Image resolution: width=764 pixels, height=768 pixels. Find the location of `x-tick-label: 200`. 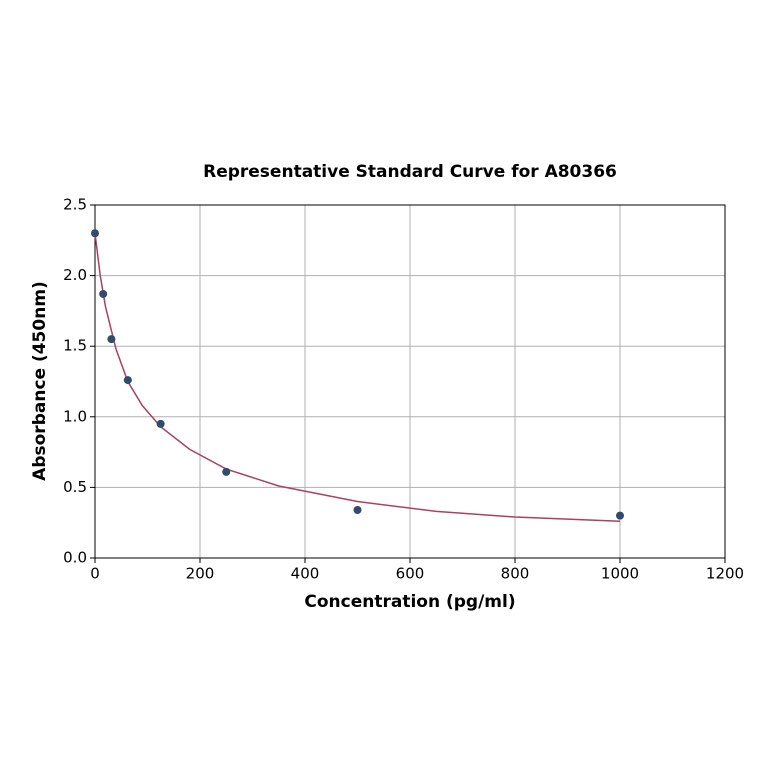

x-tick-label: 200 is located at coordinates (200, 574).